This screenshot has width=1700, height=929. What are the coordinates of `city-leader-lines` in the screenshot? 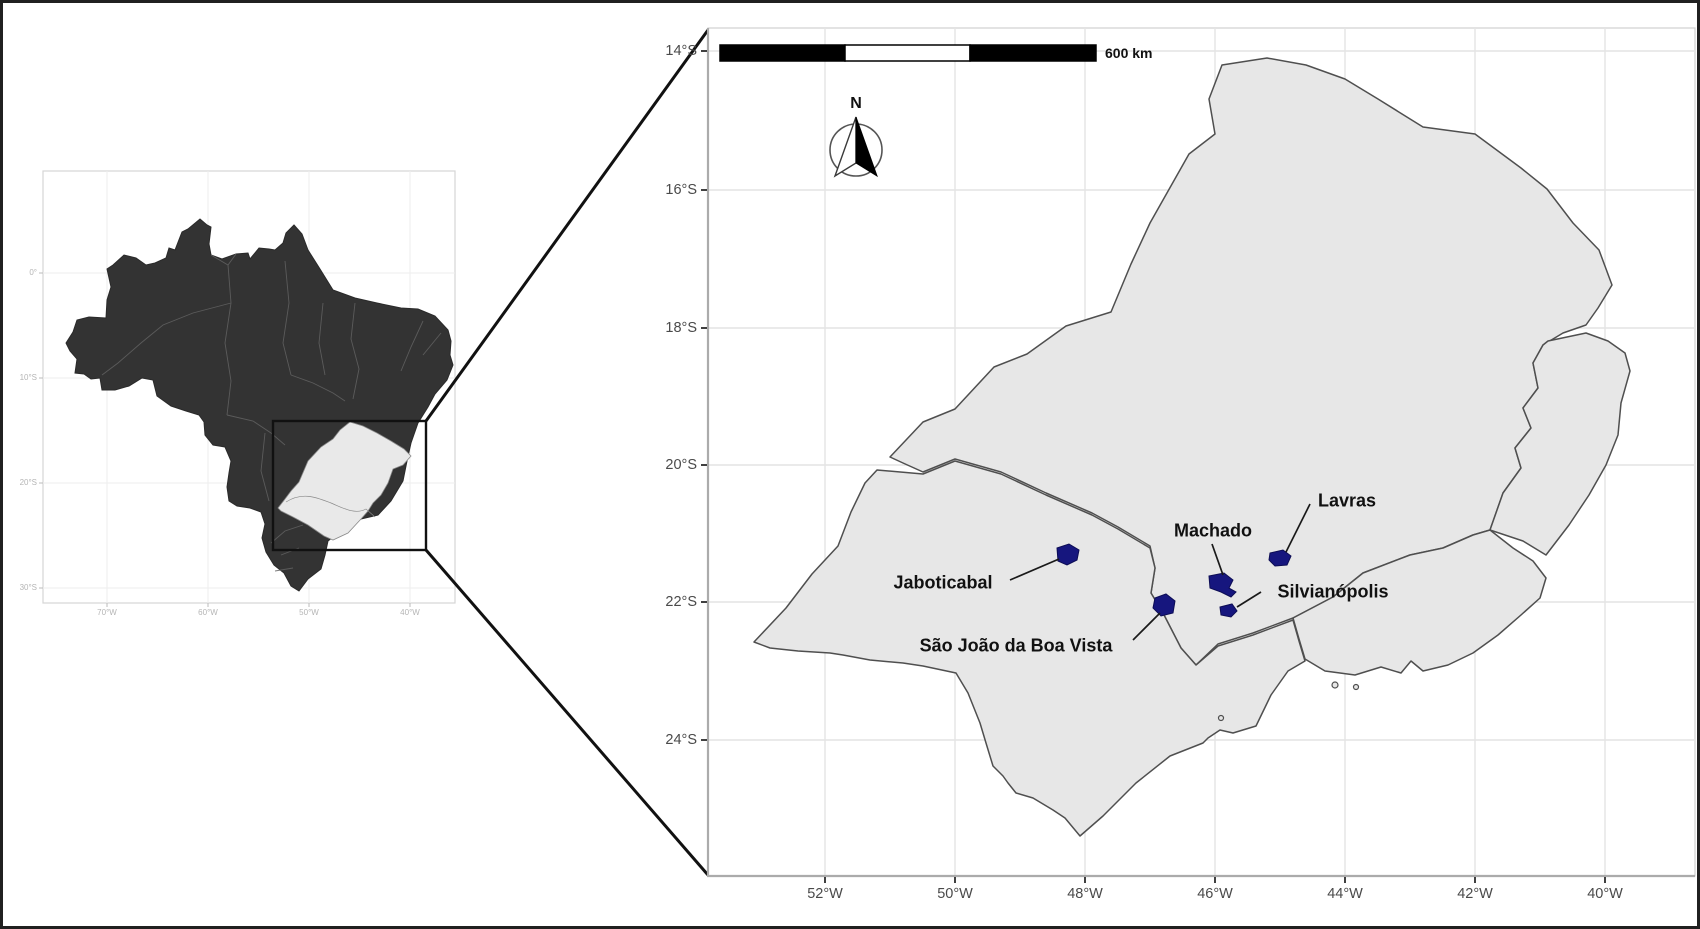 It's located at (1160, 572).